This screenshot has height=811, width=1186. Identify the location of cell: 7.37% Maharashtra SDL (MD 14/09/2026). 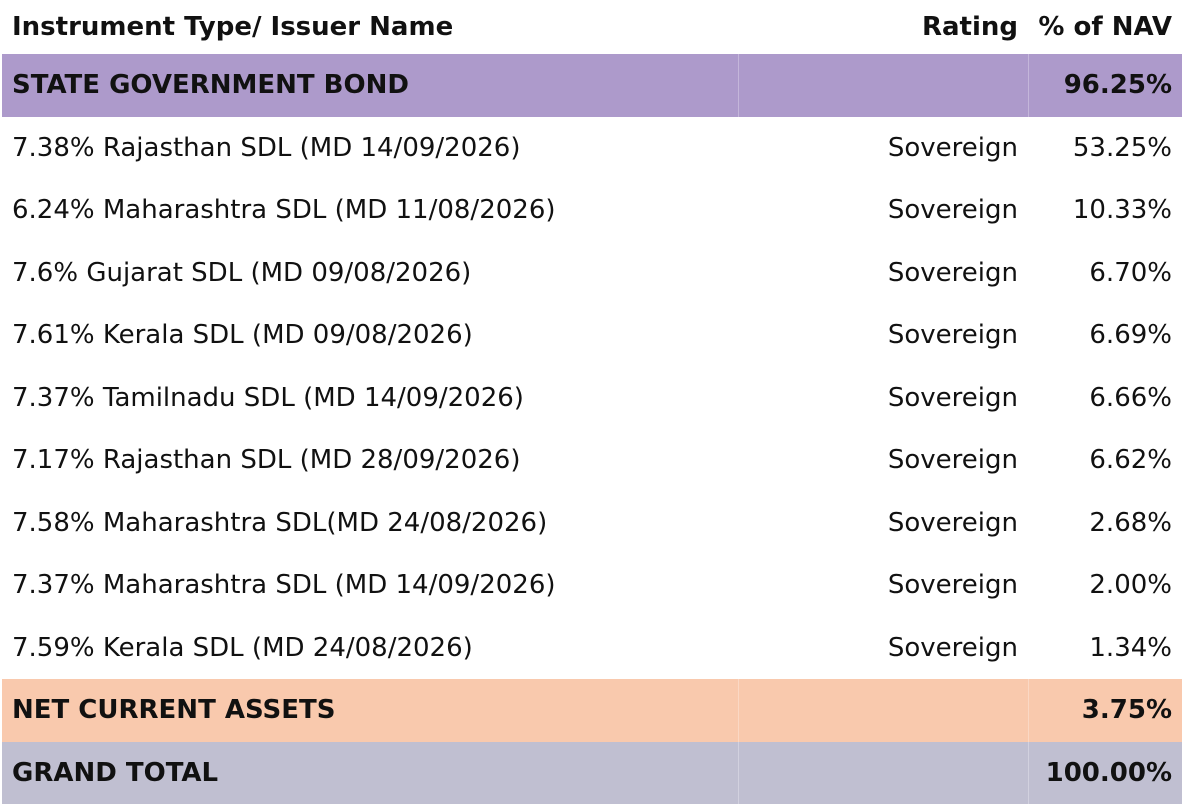
(284, 585).